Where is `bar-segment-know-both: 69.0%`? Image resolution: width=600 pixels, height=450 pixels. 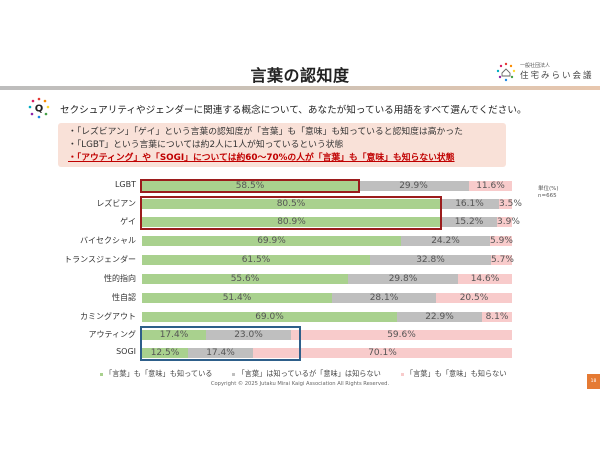 bar-segment-know-both: 69.0% is located at coordinates (269, 317).